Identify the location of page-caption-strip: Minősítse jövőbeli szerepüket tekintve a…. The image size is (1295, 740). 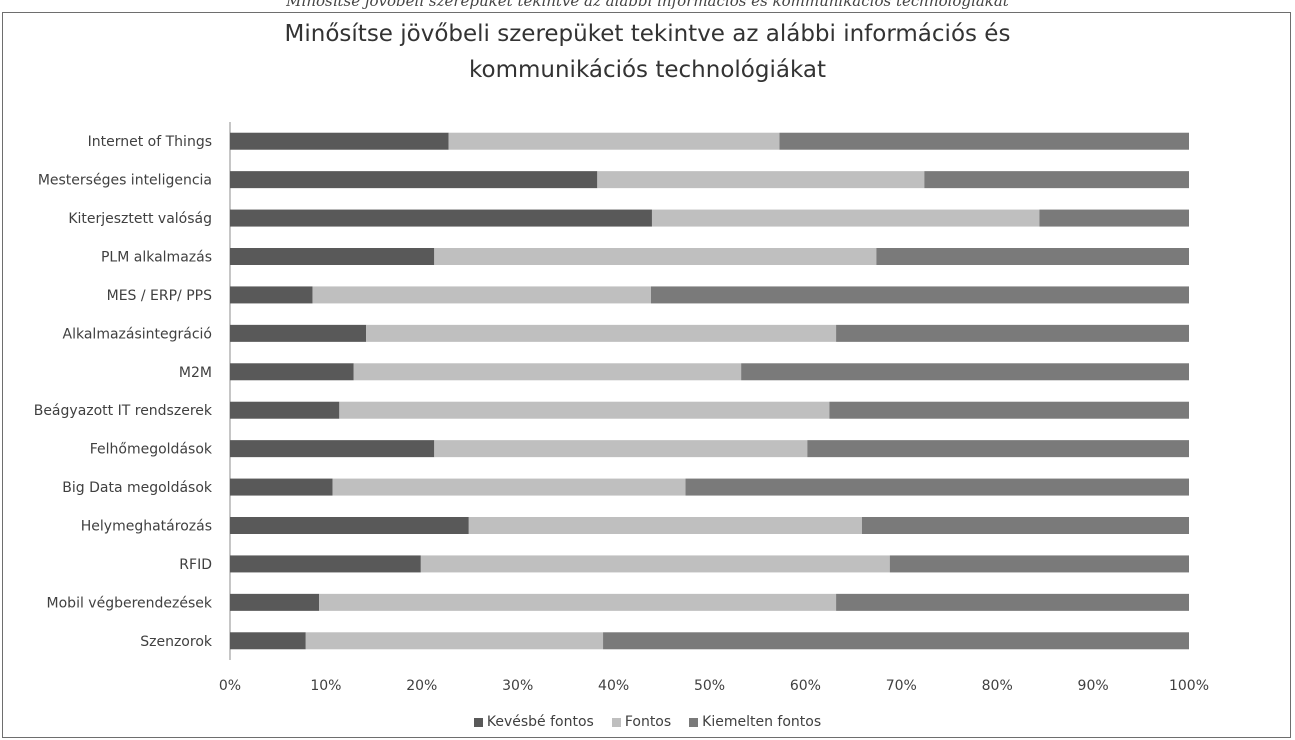
(647, 8).